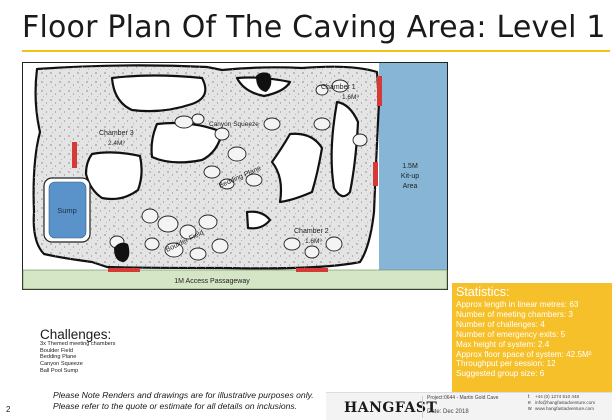 This screenshot has width=612, height=420. I want to click on phone-text: +44 (0) 1274 510 448, so click(557, 396).